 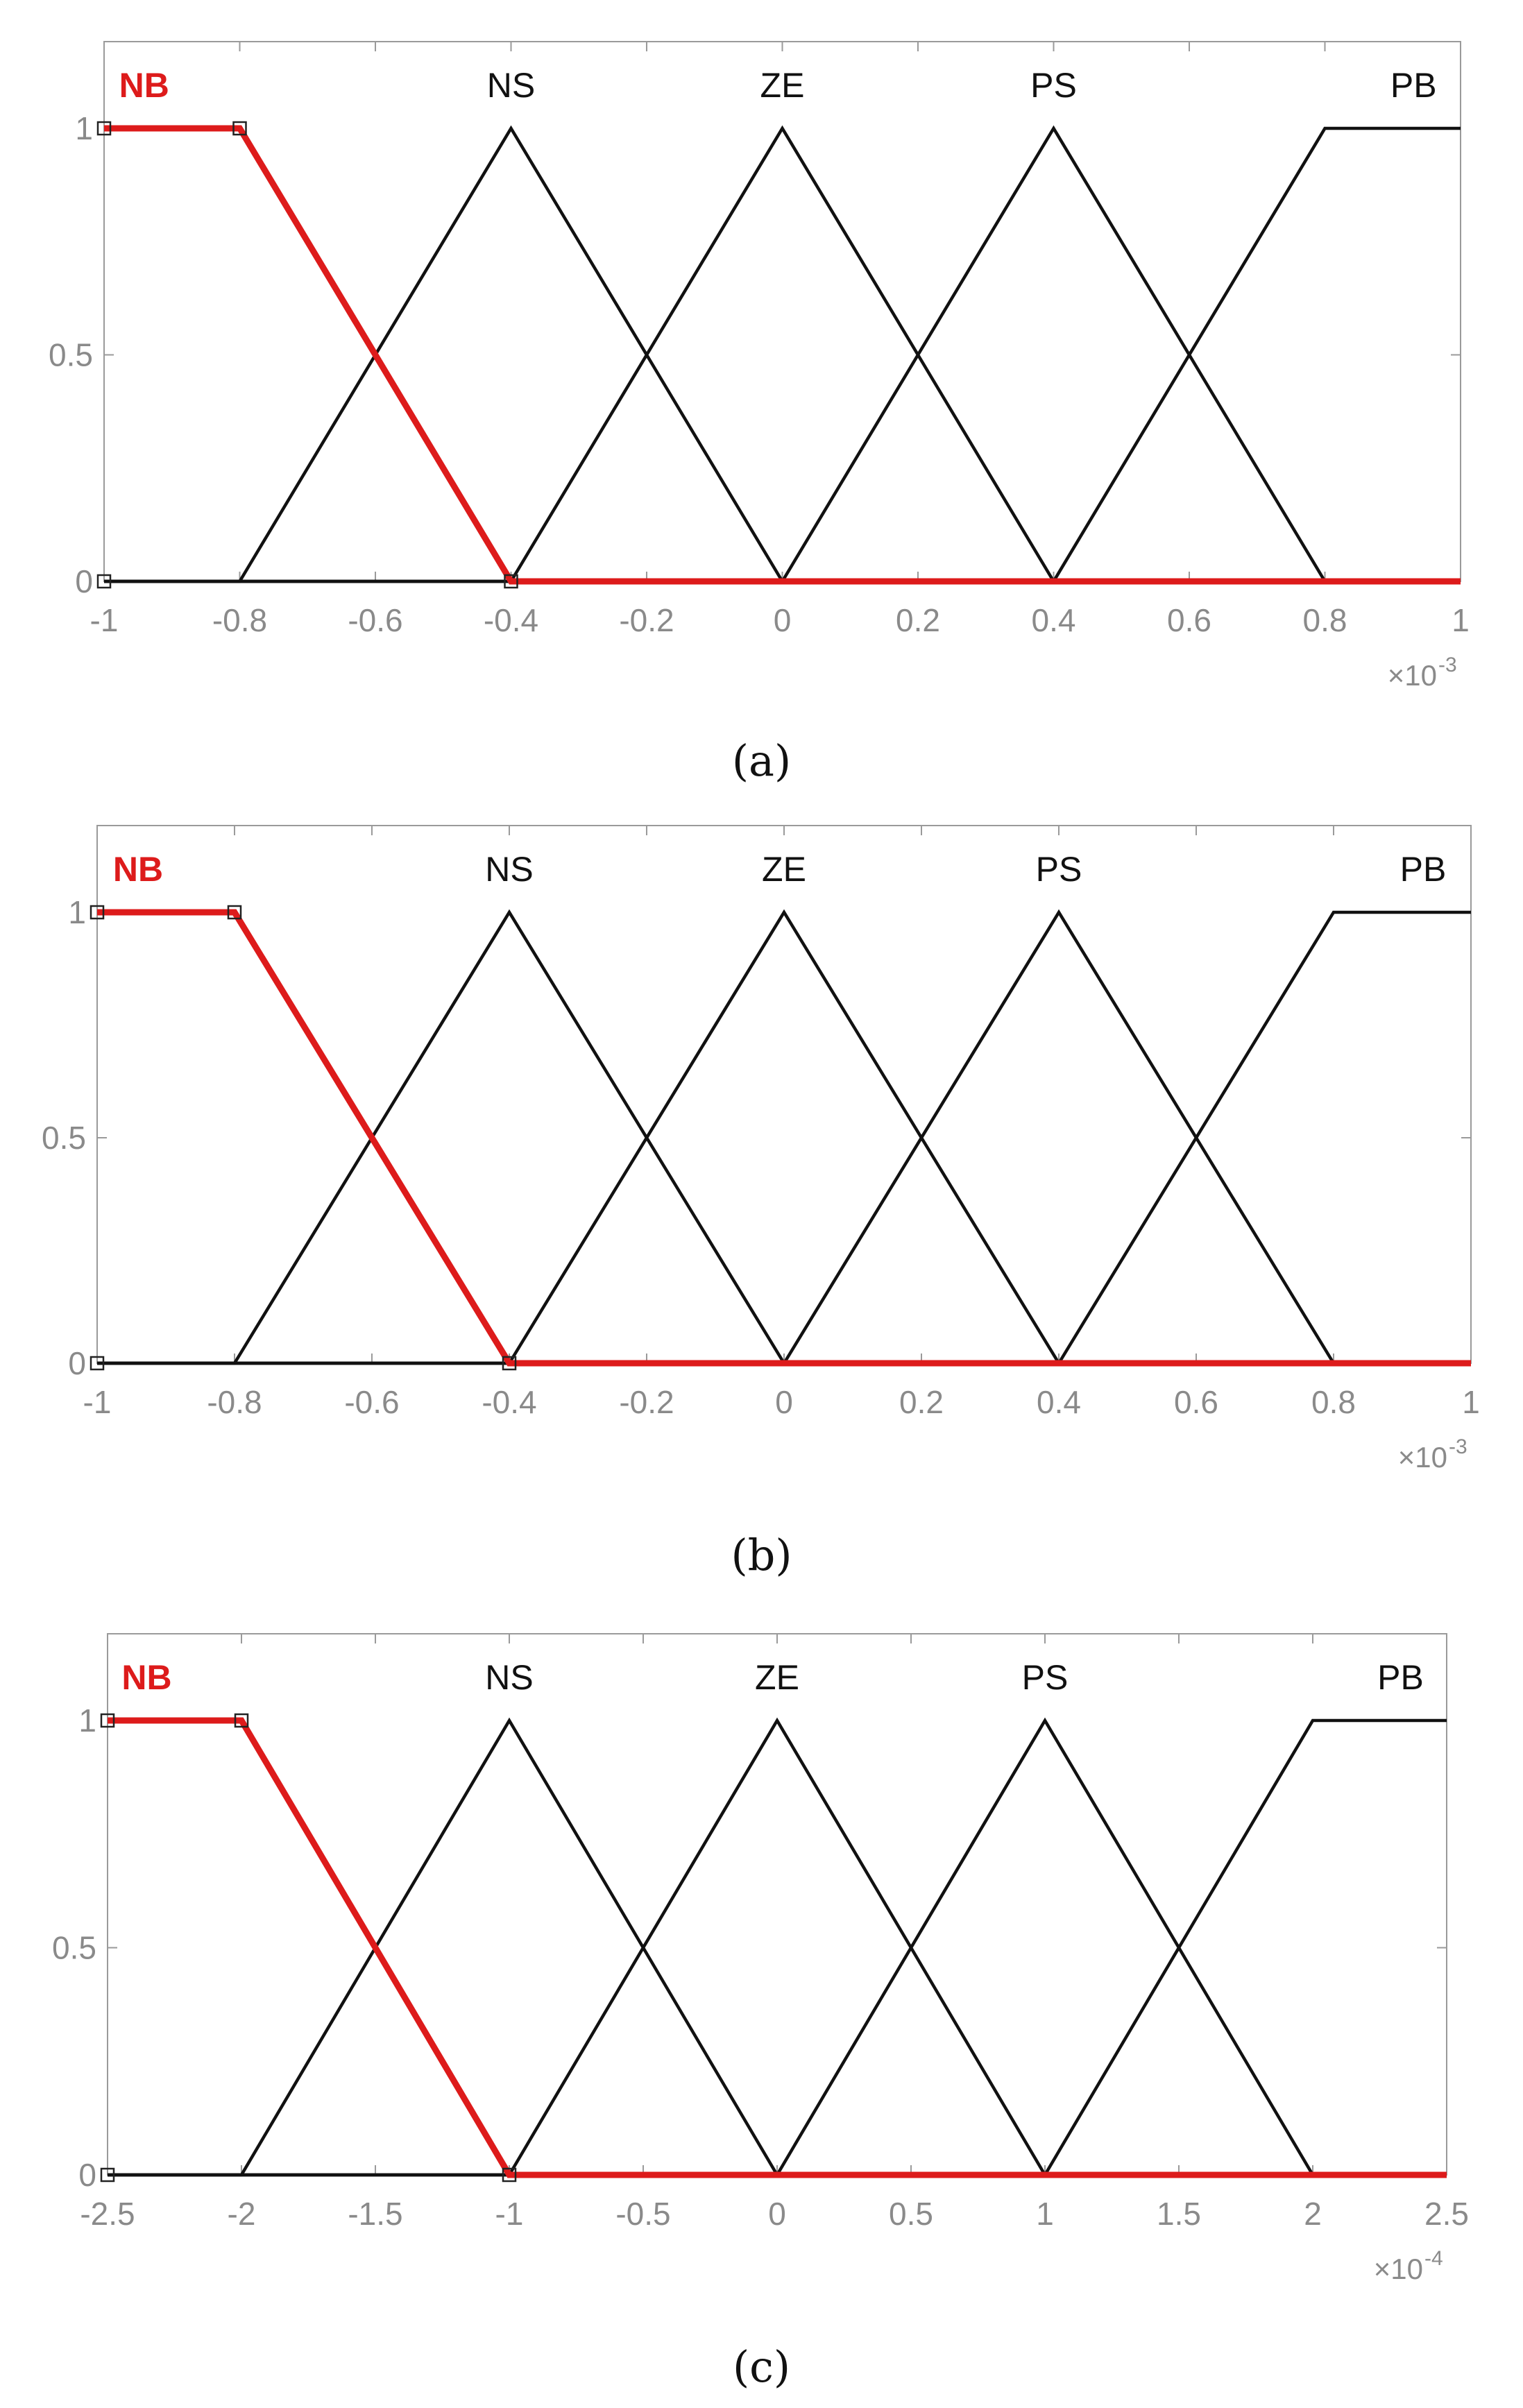 What do you see at coordinates (782, 85) in the screenshot?
I see `series-label-ze-a: ZE` at bounding box center [782, 85].